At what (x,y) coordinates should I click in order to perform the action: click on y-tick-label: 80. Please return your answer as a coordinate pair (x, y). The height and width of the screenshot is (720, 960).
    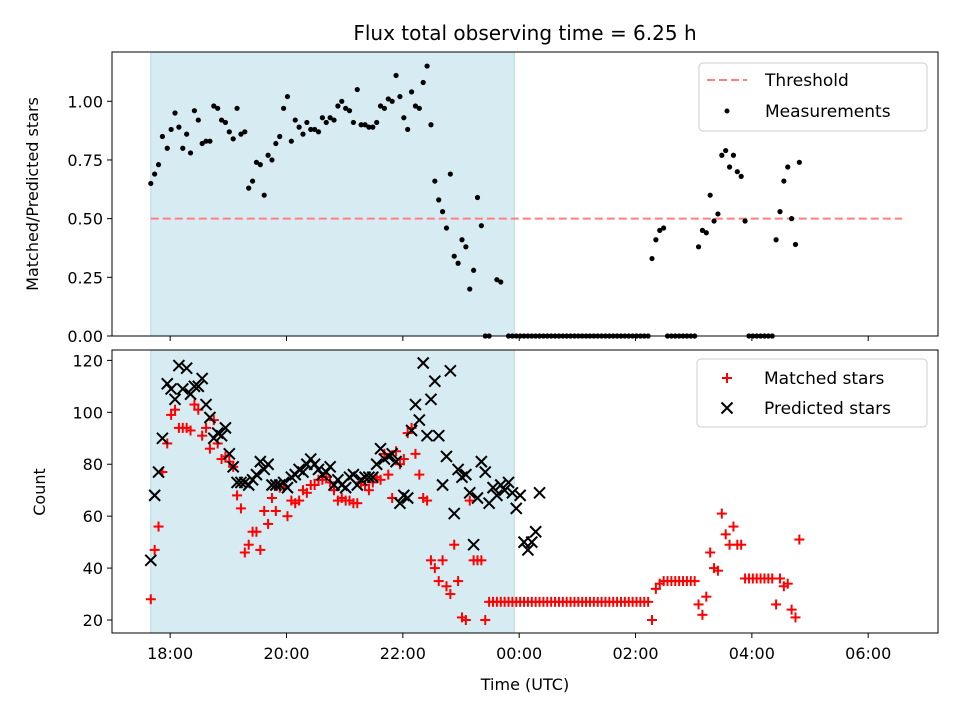
    Looking at the image, I should click on (93, 464).